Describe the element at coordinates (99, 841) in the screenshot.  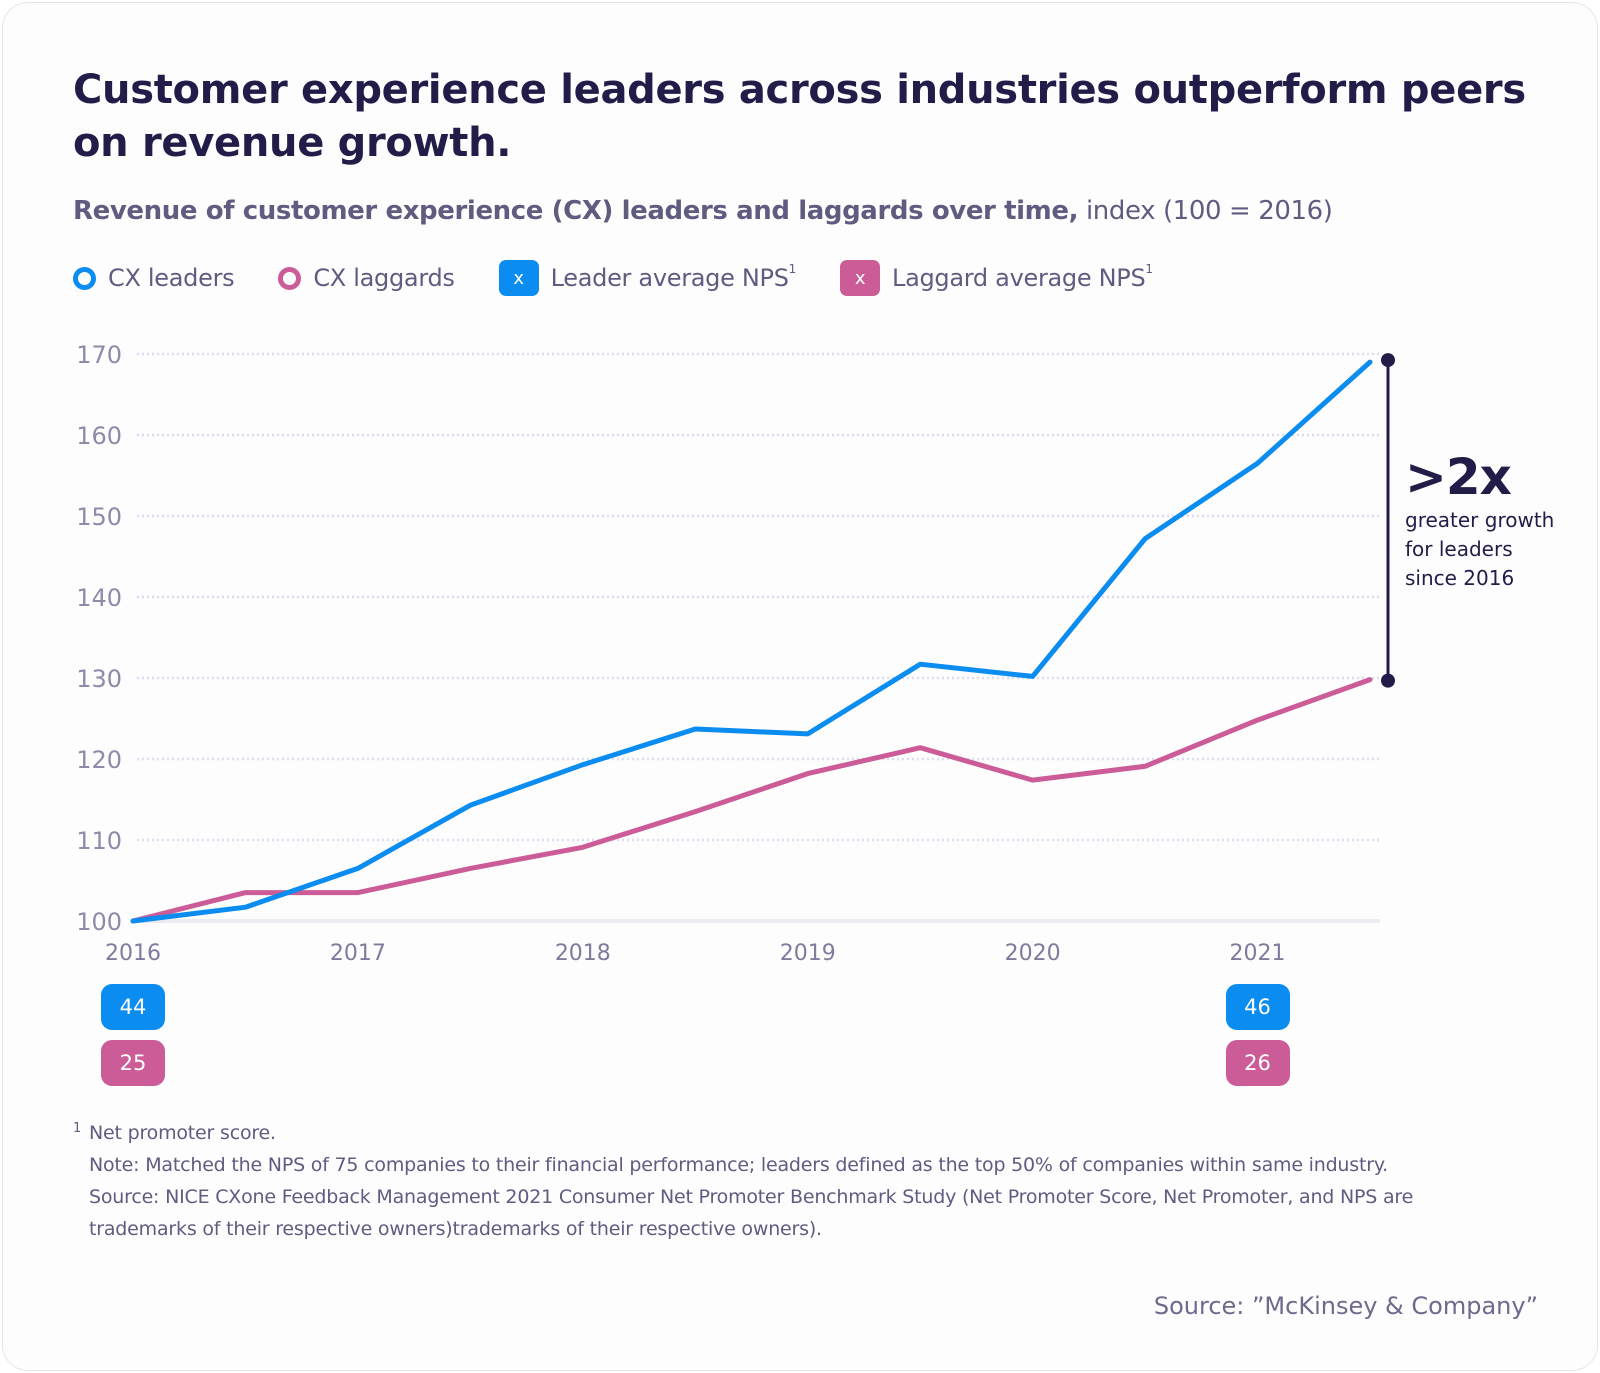
I see `y-tick-label: 110` at that location.